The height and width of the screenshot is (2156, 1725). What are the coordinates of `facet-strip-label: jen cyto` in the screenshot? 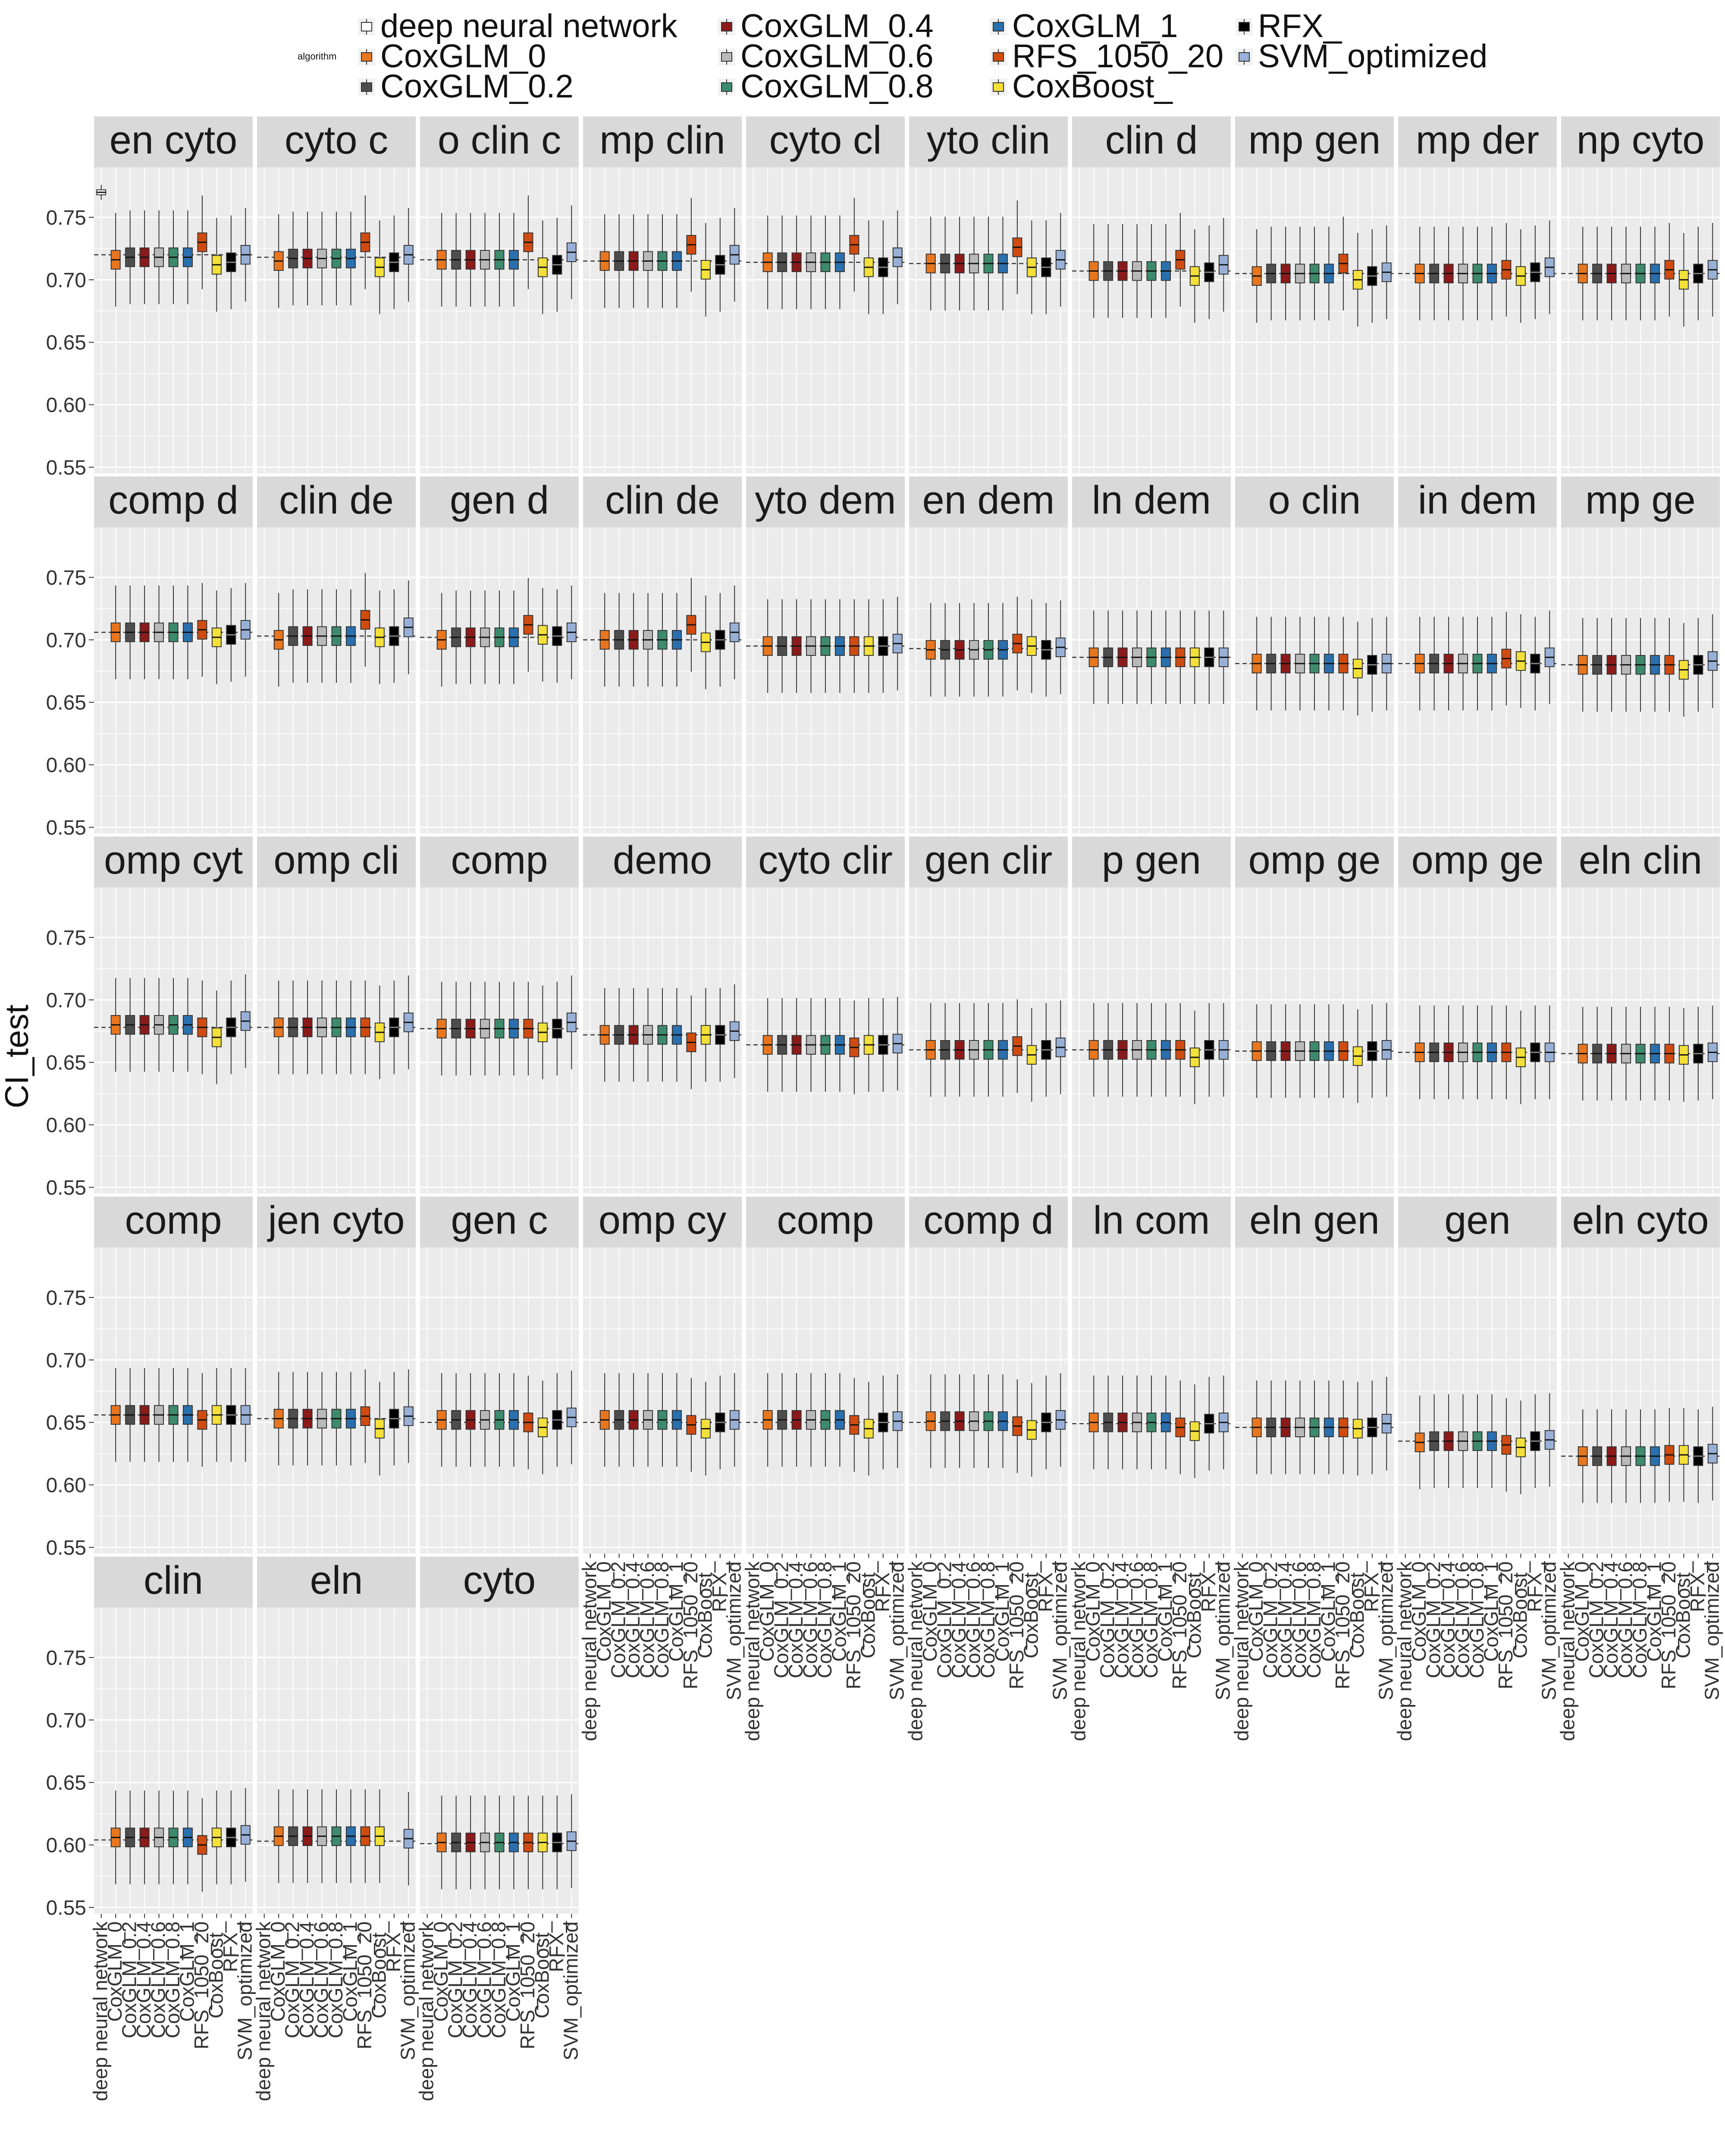 It's located at (336, 1220).